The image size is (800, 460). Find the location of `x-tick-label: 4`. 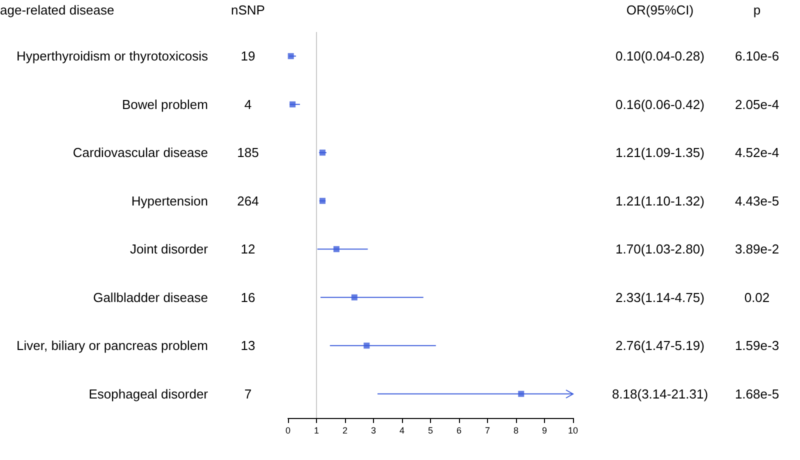

x-tick-label: 4 is located at coordinates (402, 431).